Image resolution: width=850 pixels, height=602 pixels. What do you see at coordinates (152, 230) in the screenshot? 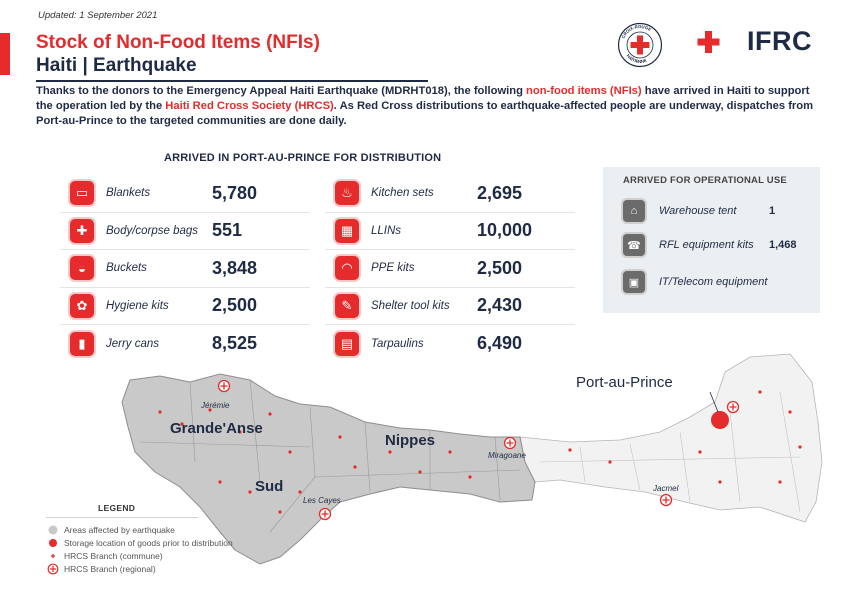
I see `nfi-label: Body/corpse bags` at bounding box center [152, 230].